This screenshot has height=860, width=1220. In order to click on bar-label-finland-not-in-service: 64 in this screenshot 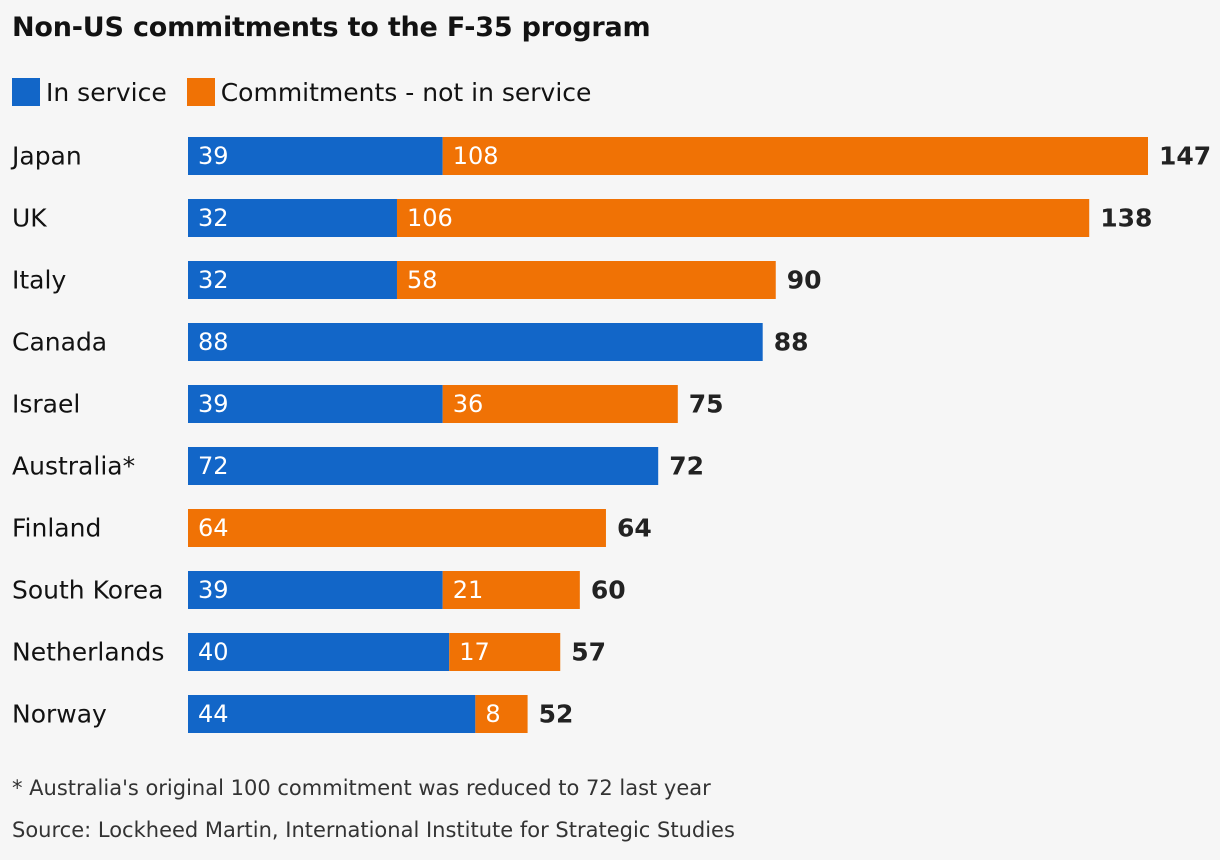, I will do `click(213, 528)`.